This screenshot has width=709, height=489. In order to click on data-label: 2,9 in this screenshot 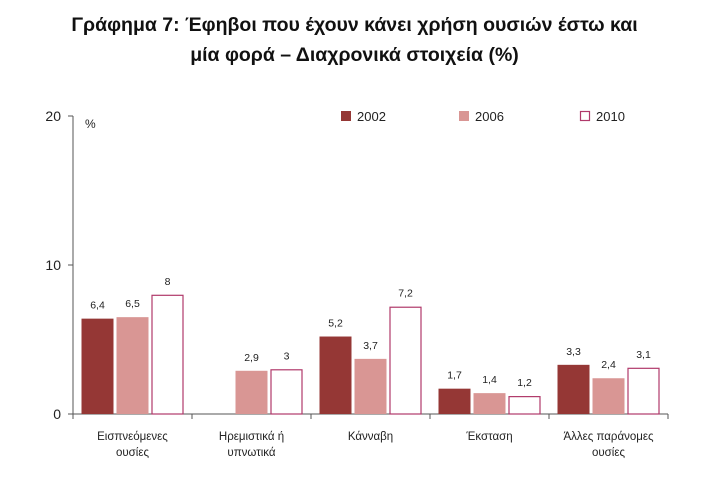, I will do `click(251, 358)`.